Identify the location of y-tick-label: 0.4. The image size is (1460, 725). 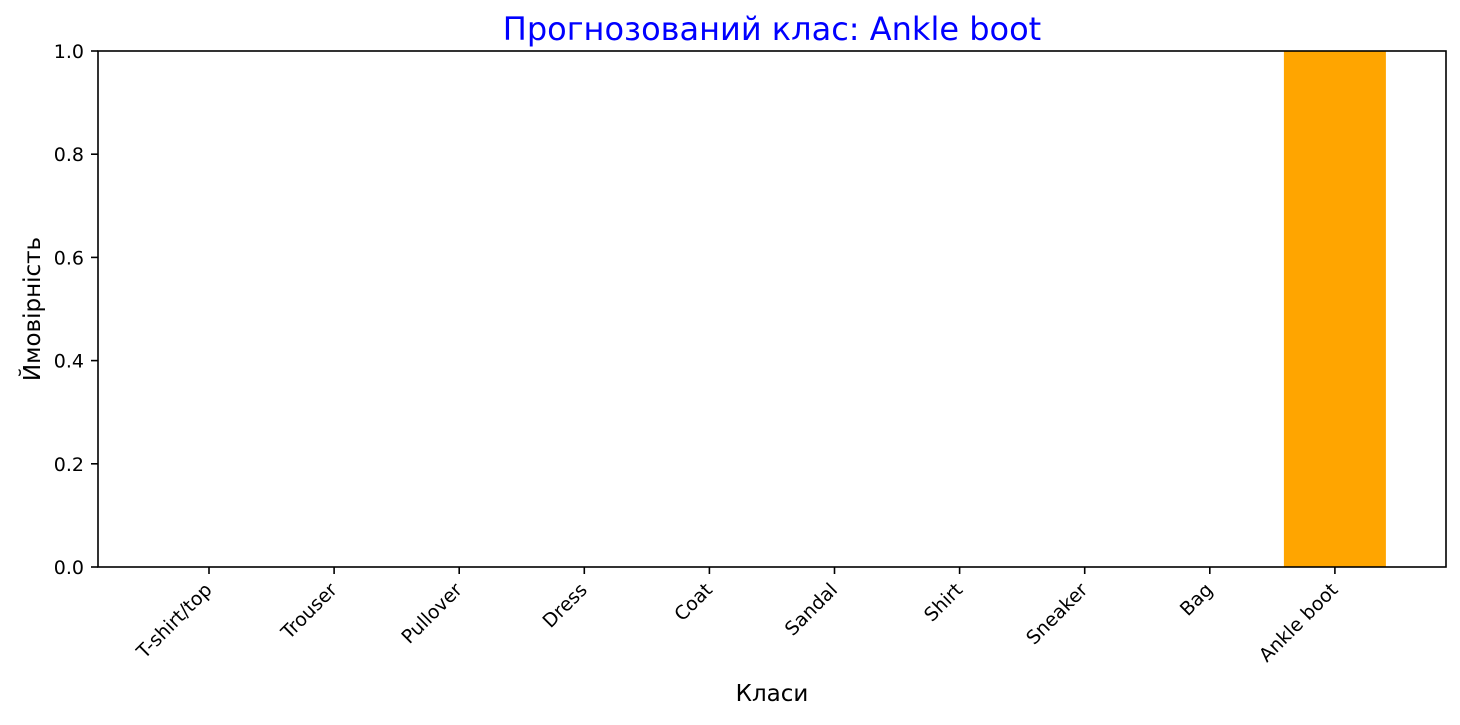
(69, 362).